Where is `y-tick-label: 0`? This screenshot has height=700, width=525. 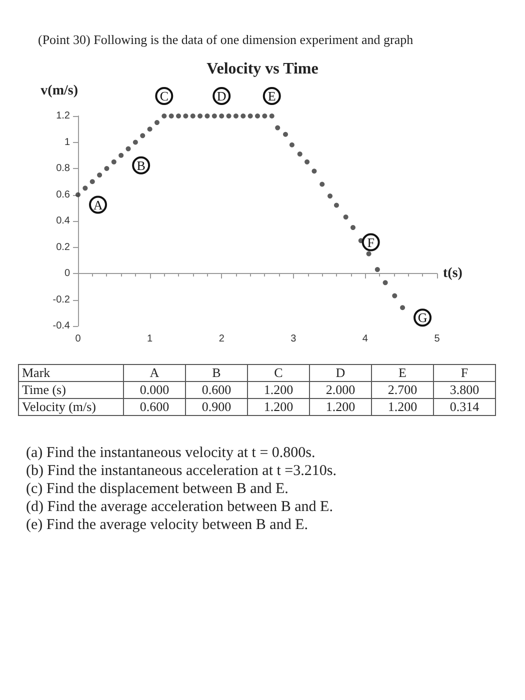
y-tick-label: 0 is located at coordinates (67, 273).